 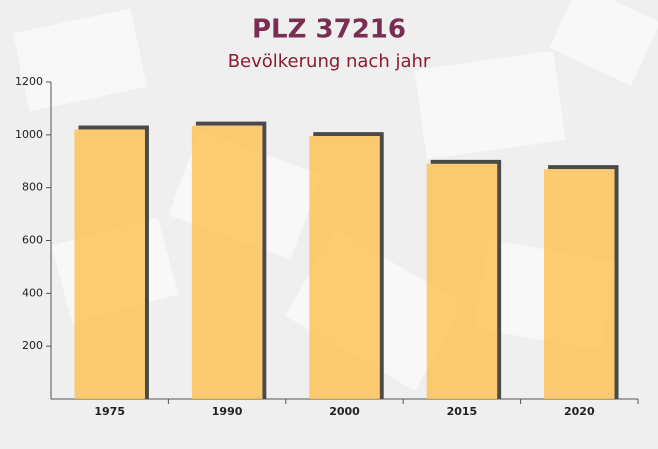 What do you see at coordinates (329, 30) in the screenshot?
I see `chart-title: PLZ 37216` at bounding box center [329, 30].